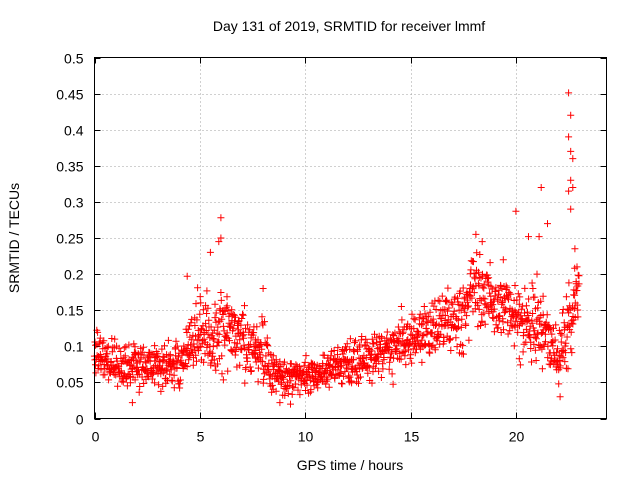 This screenshot has width=640, height=480. Describe the element at coordinates (517, 437) in the screenshot. I see `x-tick-label: 20` at that location.